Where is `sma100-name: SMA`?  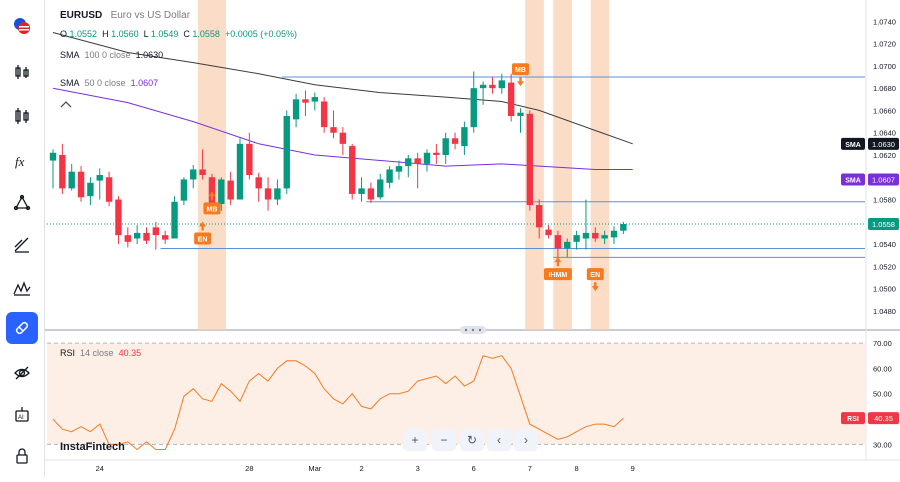 sma100-name: SMA is located at coordinates (70, 55).